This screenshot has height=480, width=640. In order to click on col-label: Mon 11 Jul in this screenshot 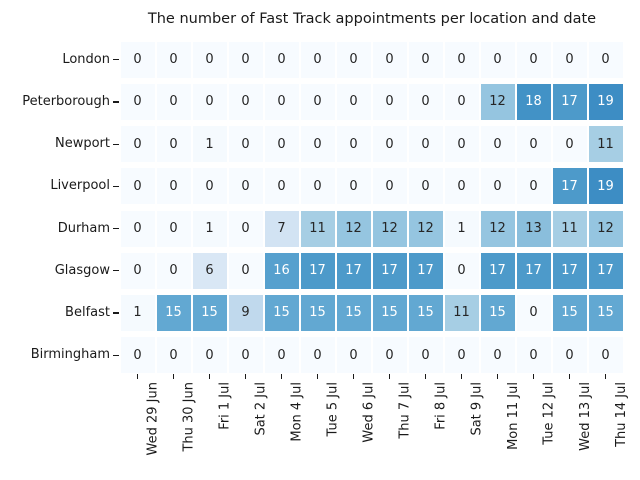, I will do `click(513, 416)`.